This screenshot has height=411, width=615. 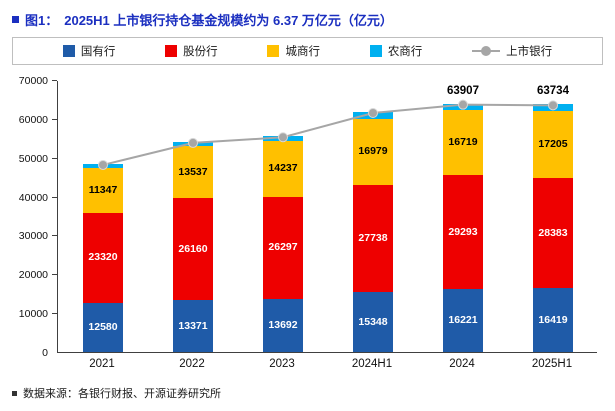 I want to click on bar-segment-股份行: 26297, so click(x=283, y=247).